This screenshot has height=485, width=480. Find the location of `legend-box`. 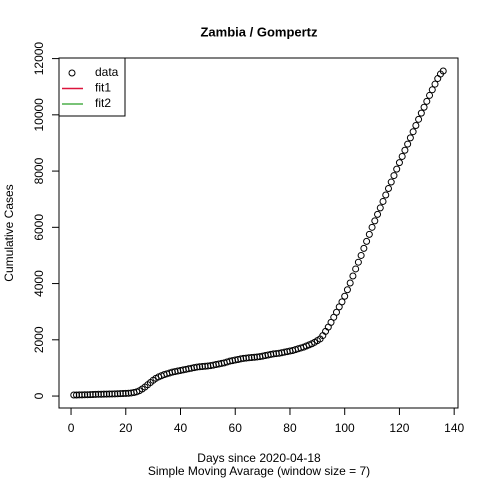

legend-box is located at coordinates (92, 87).